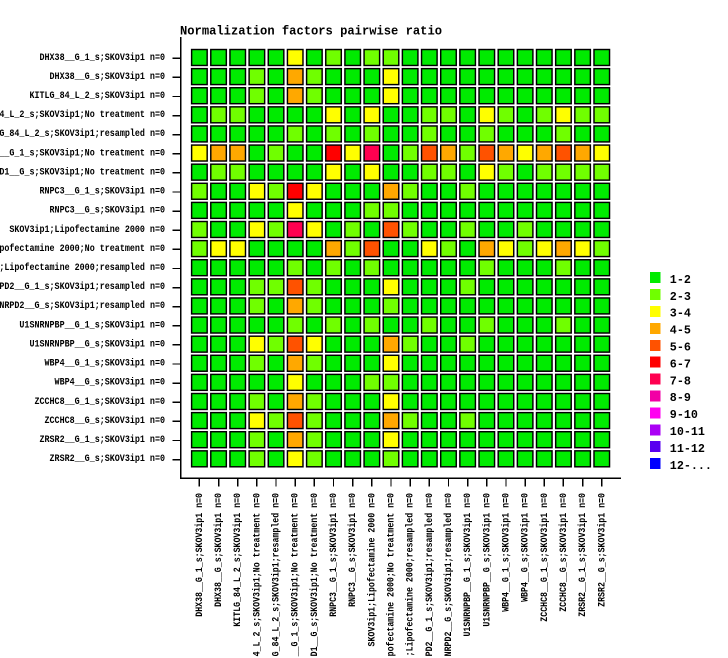 This screenshot has height=658, width=728. I want to click on svg-text: 8-9, so click(680, 398).